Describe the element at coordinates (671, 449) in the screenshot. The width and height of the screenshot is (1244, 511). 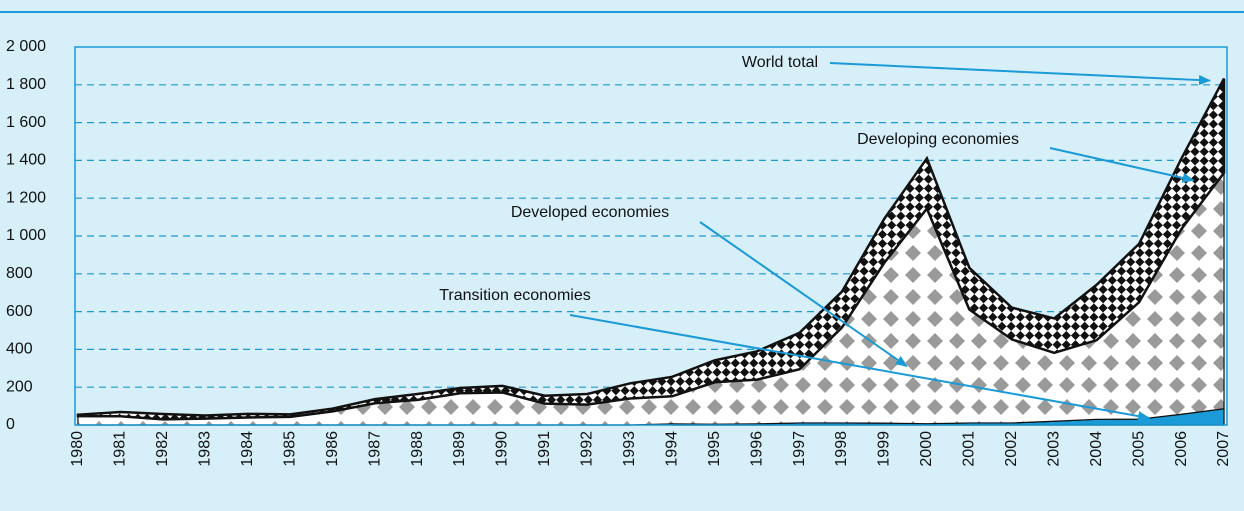
I see `x-tick-label: 1994` at that location.